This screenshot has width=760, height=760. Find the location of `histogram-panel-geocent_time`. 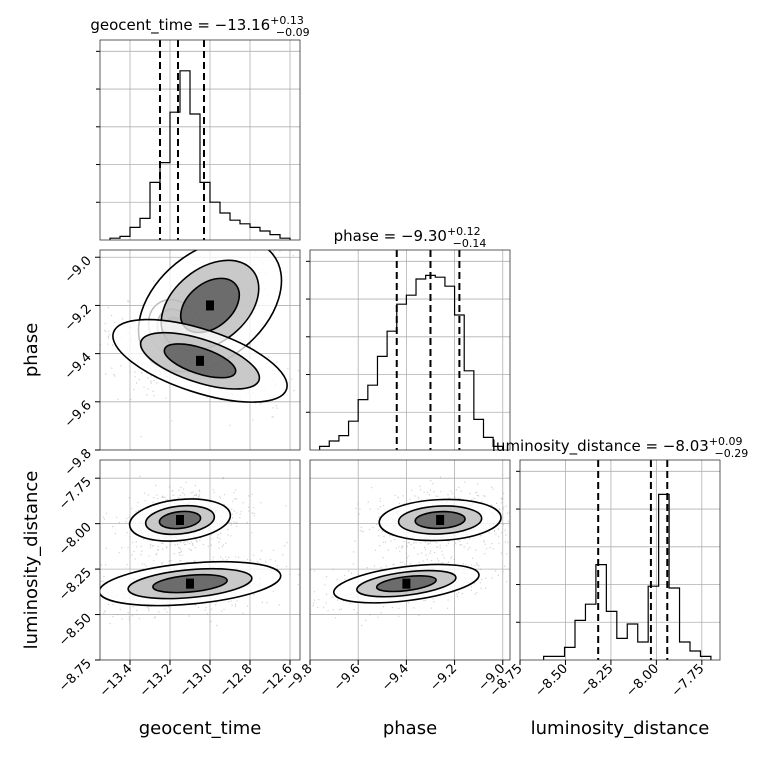

histogram-panel-geocent_time is located at coordinates (198, 140).